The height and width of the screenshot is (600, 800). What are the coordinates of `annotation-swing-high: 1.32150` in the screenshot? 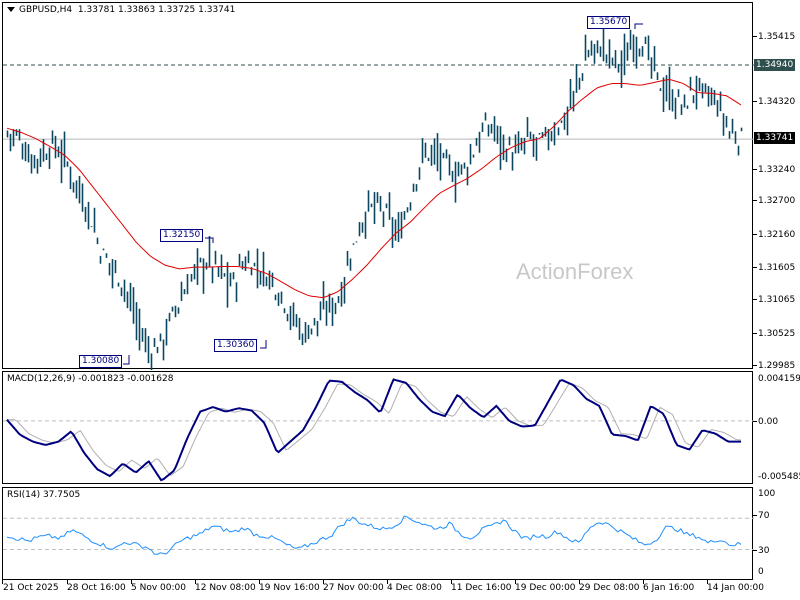 It's located at (182, 235).